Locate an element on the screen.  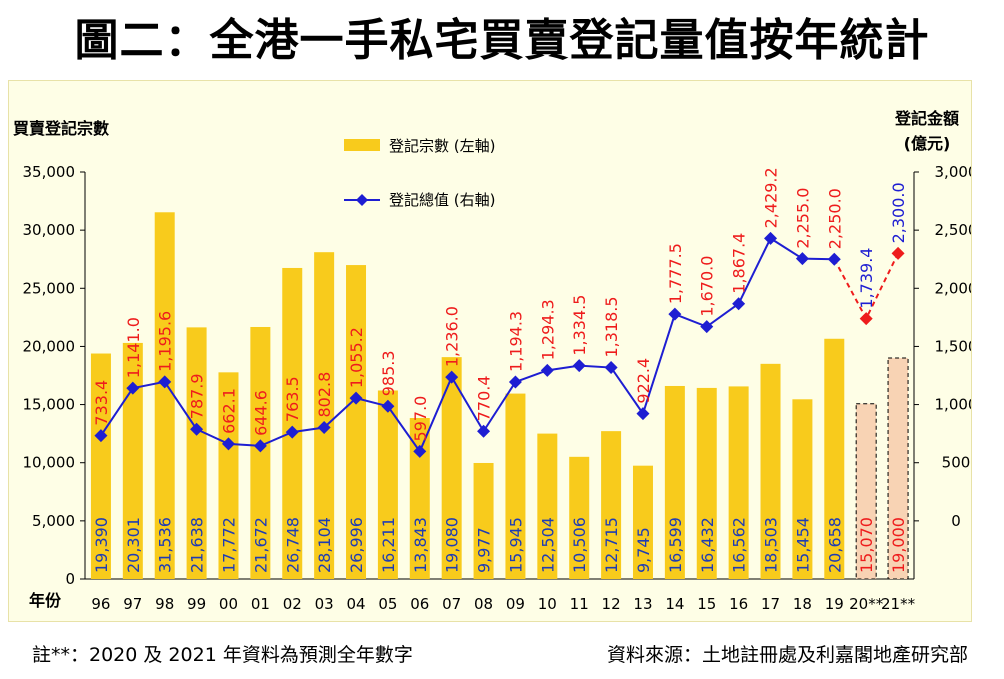
bar-value-label: 10,506 is located at coordinates (579, 545).